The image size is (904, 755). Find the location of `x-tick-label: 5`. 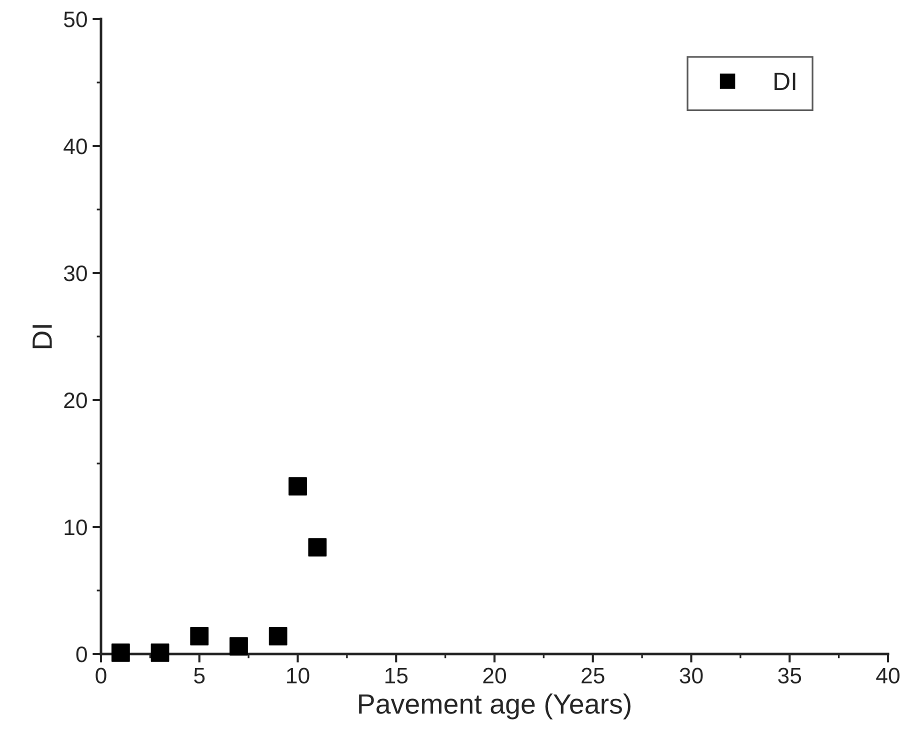

x-tick-label: 5 is located at coordinates (199, 676).